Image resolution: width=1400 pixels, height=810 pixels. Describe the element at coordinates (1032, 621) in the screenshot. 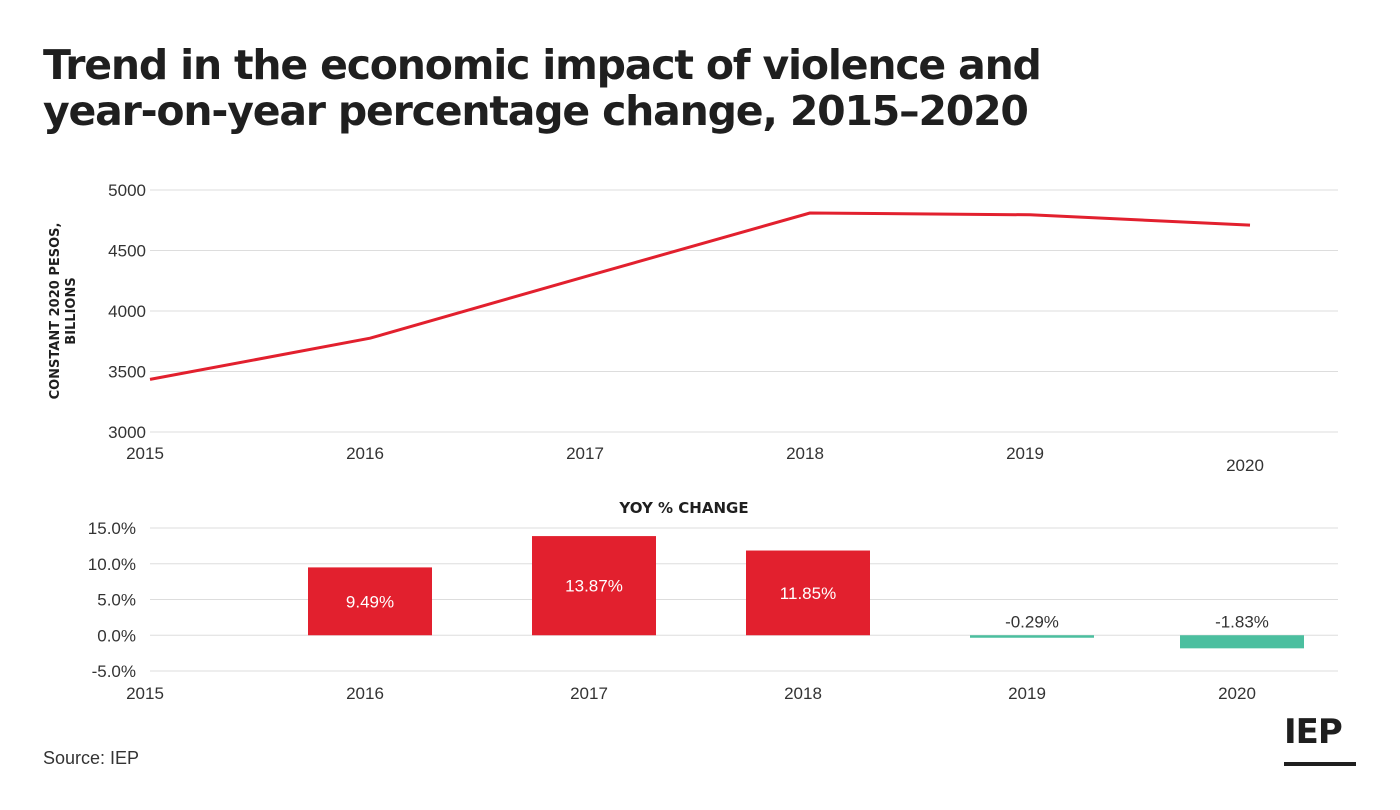

I see `bar-data-label: -0.29%` at that location.